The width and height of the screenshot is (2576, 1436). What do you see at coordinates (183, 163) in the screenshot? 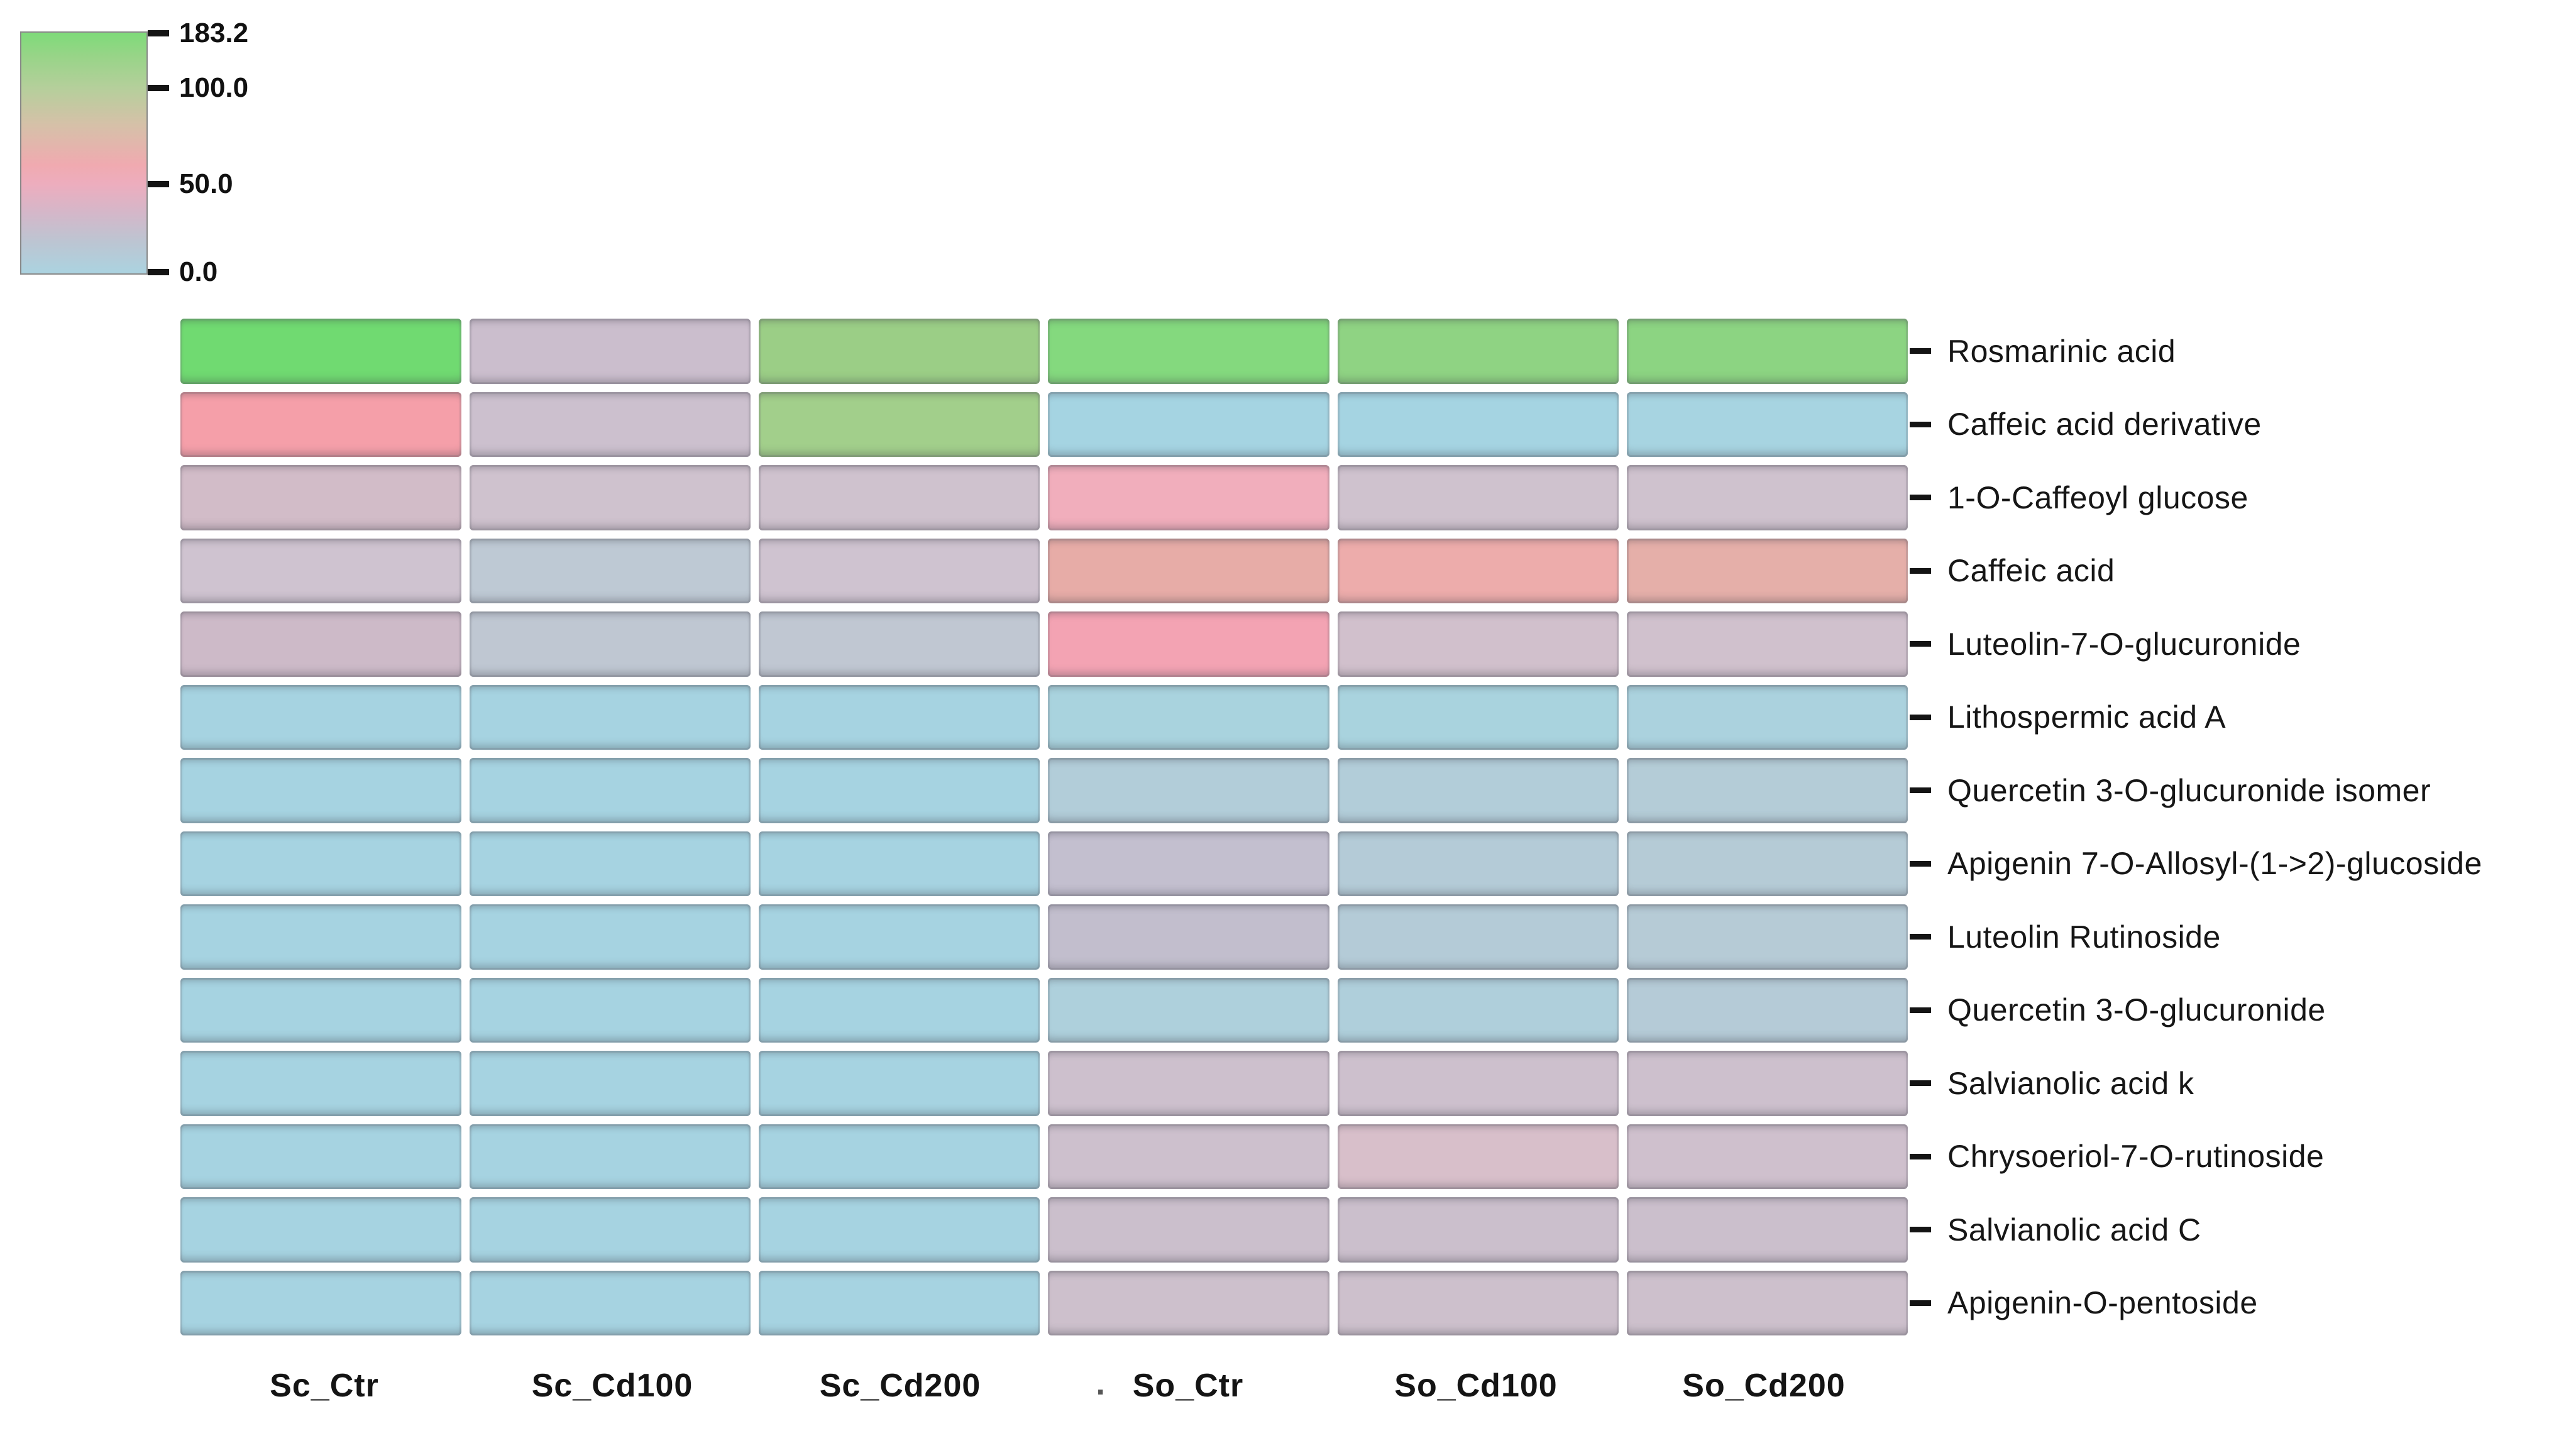
I see `color-scale-legend: 183.2 100.0 50.0 0.0` at bounding box center [183, 163].